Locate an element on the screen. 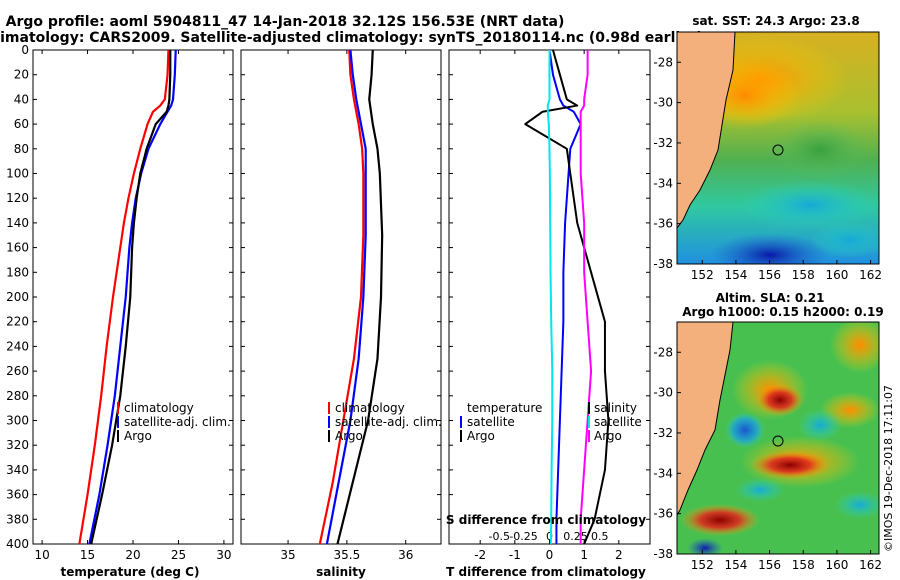 The height and width of the screenshot is (580, 900). x-tick-label: 35 is located at coordinates (287, 555).